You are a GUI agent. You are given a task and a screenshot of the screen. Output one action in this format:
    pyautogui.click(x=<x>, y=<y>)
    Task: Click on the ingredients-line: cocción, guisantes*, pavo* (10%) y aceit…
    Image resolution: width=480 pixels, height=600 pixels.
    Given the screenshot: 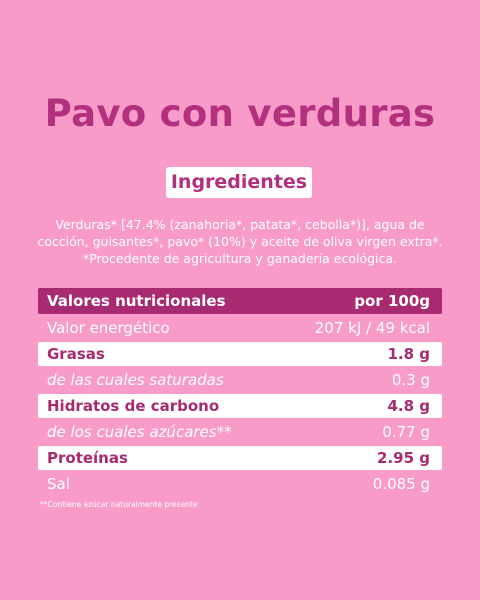 What is the action you would take?
    pyautogui.click(x=240, y=241)
    